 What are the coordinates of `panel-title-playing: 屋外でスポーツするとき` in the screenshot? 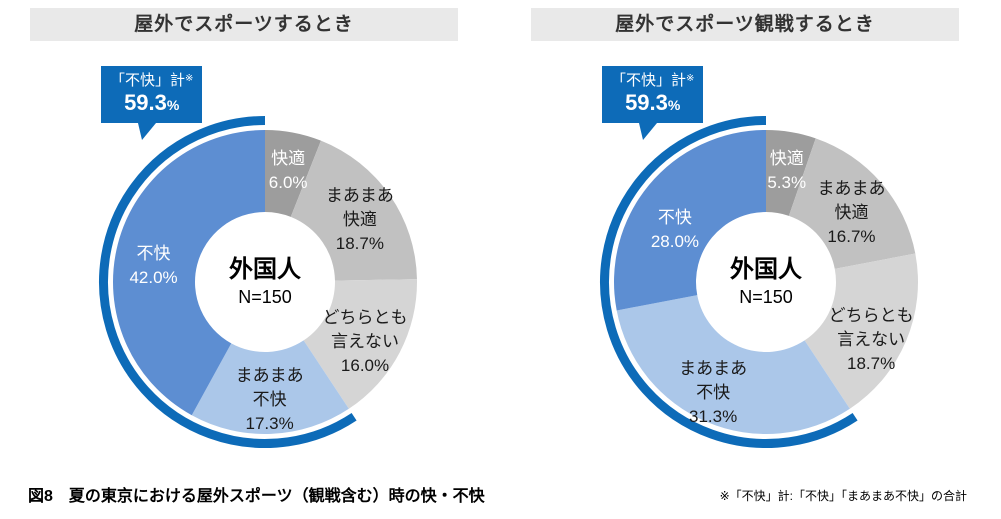 It's located at (244, 24).